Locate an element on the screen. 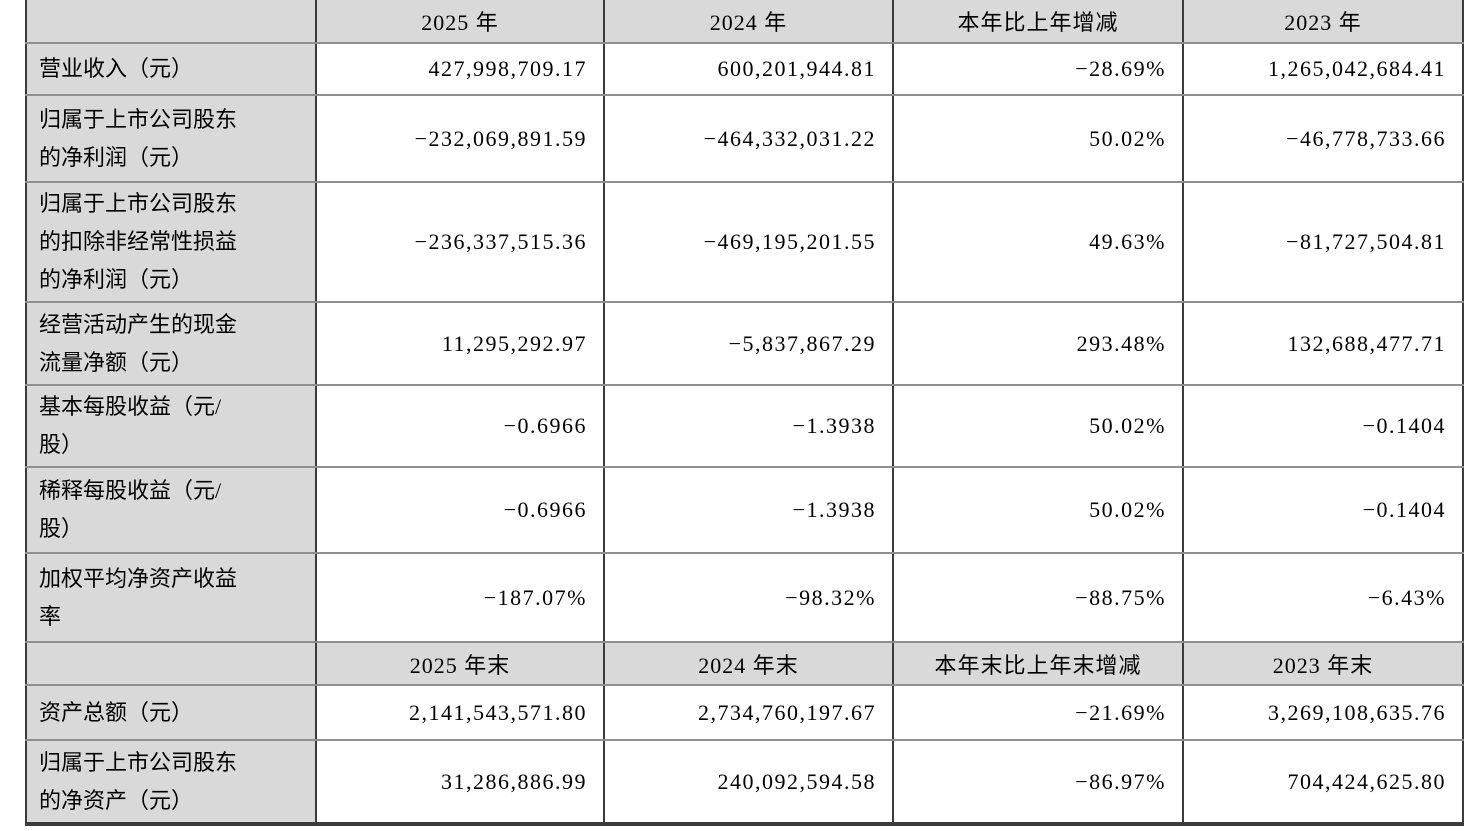 Image resolution: width=1480 pixels, height=831 pixels. value-cell: 31,286,886.99 is located at coordinates (460, 782).